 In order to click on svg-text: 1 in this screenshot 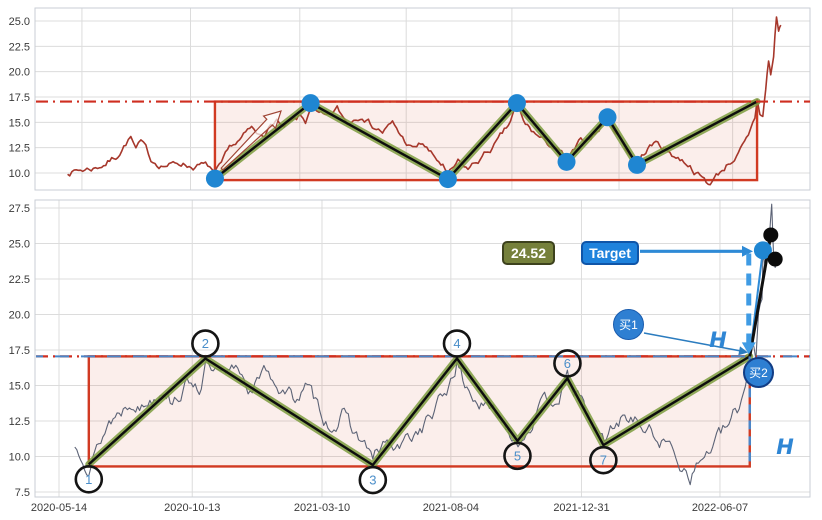, I will do `click(88, 479)`.